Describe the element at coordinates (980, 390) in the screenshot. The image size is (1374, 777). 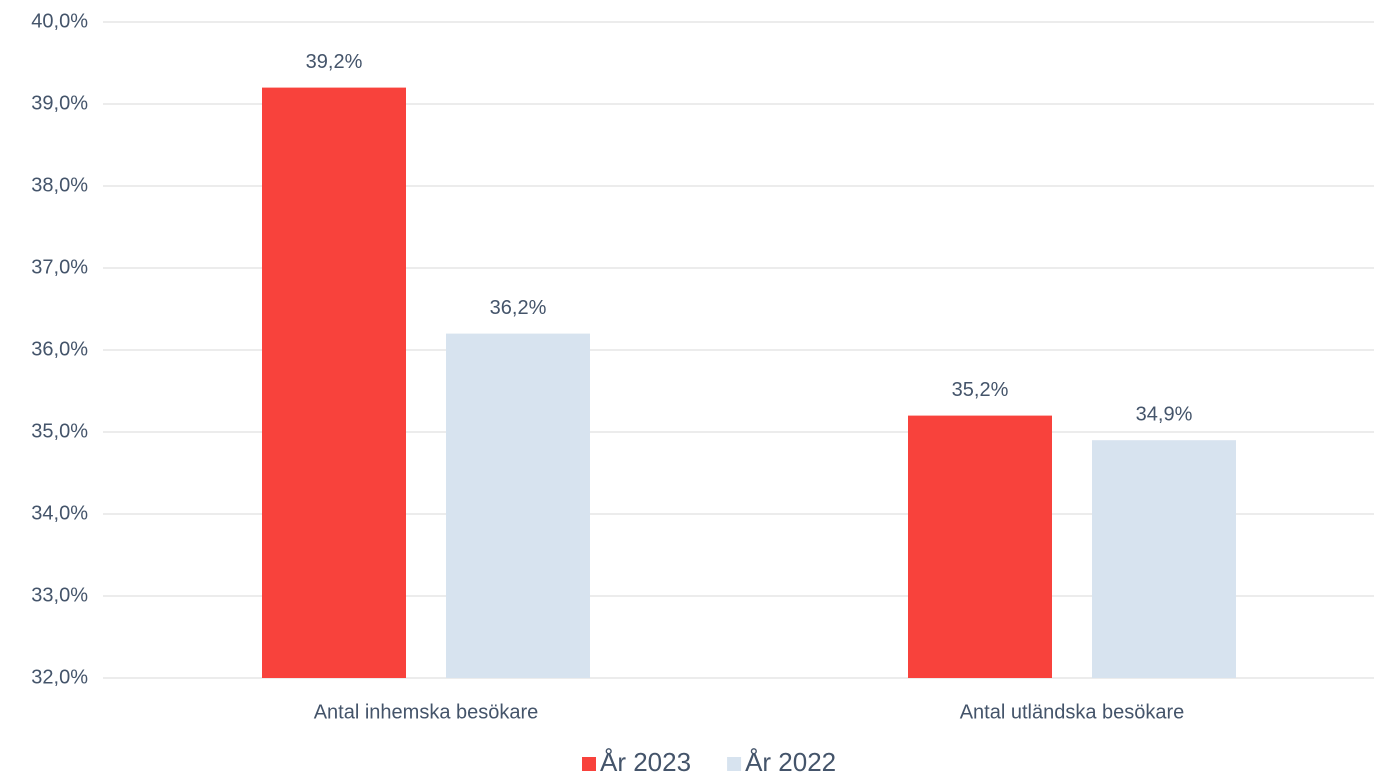
I see `value-label: 35,2%` at that location.